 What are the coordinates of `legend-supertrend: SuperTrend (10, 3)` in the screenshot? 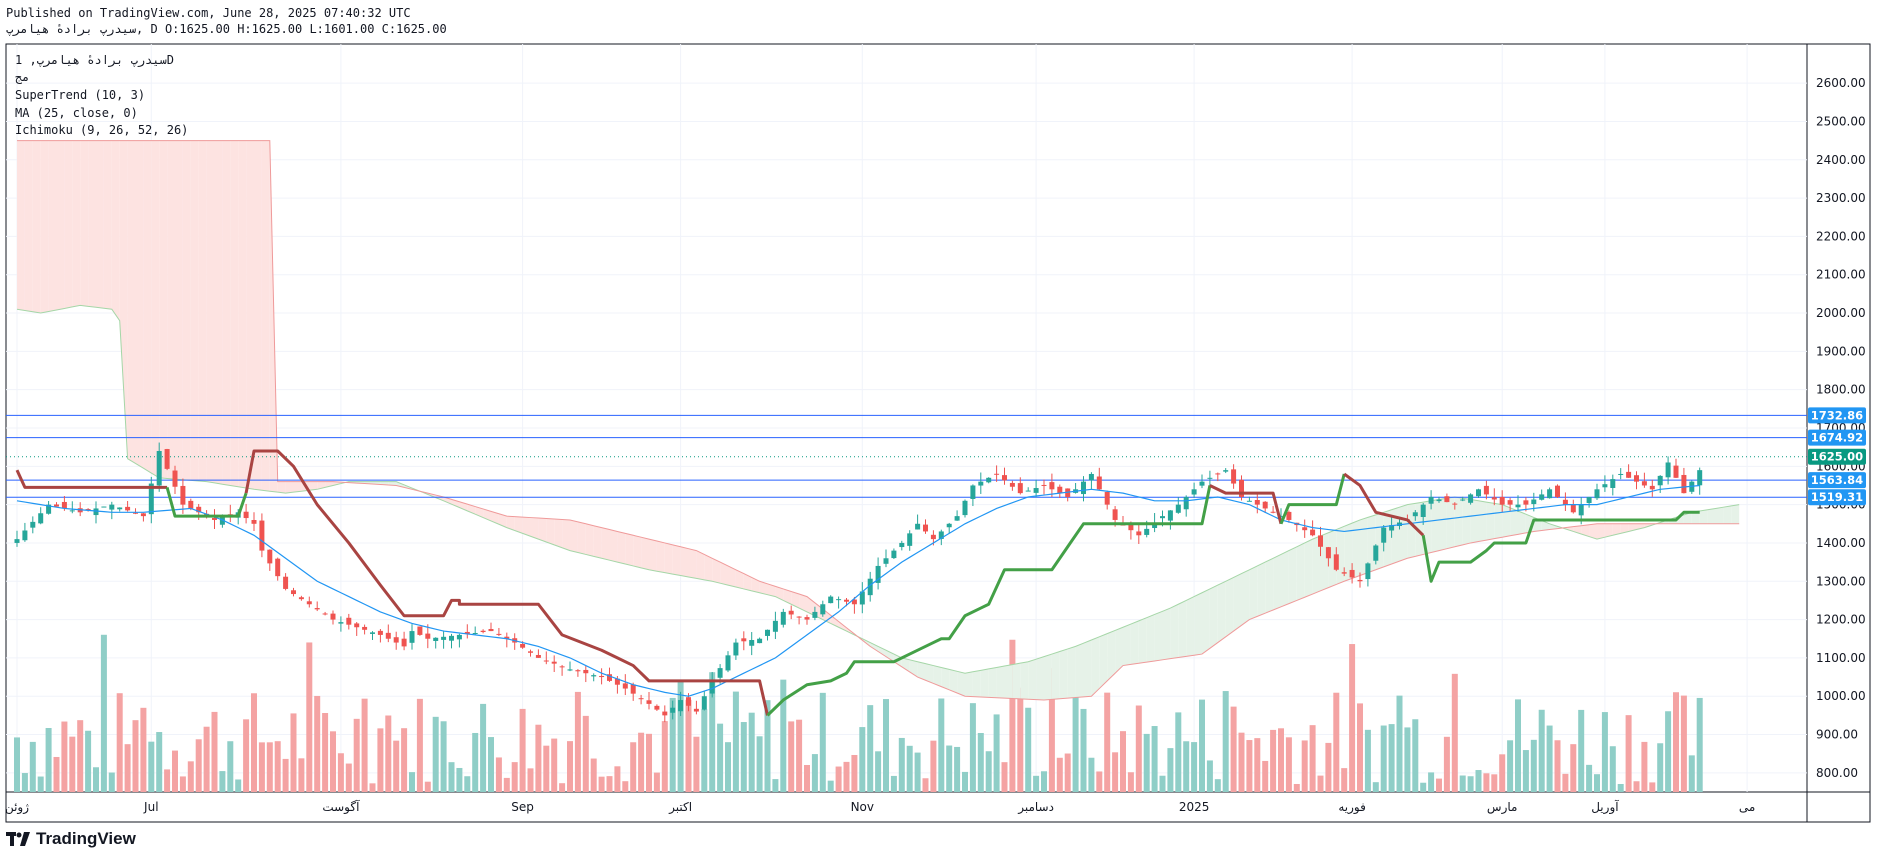 It's located at (80, 95).